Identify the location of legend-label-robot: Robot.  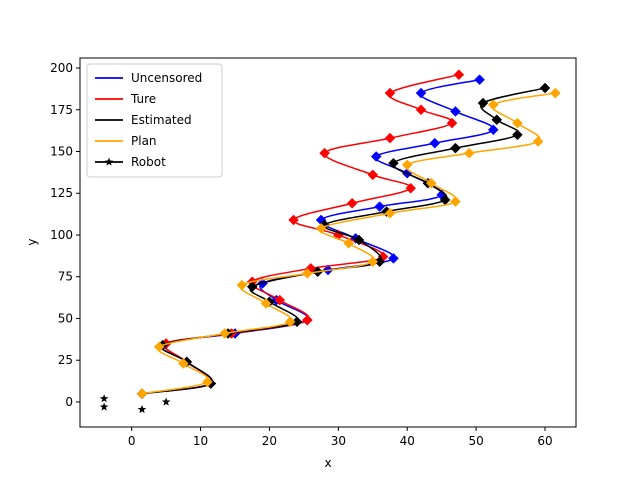
(148, 162).